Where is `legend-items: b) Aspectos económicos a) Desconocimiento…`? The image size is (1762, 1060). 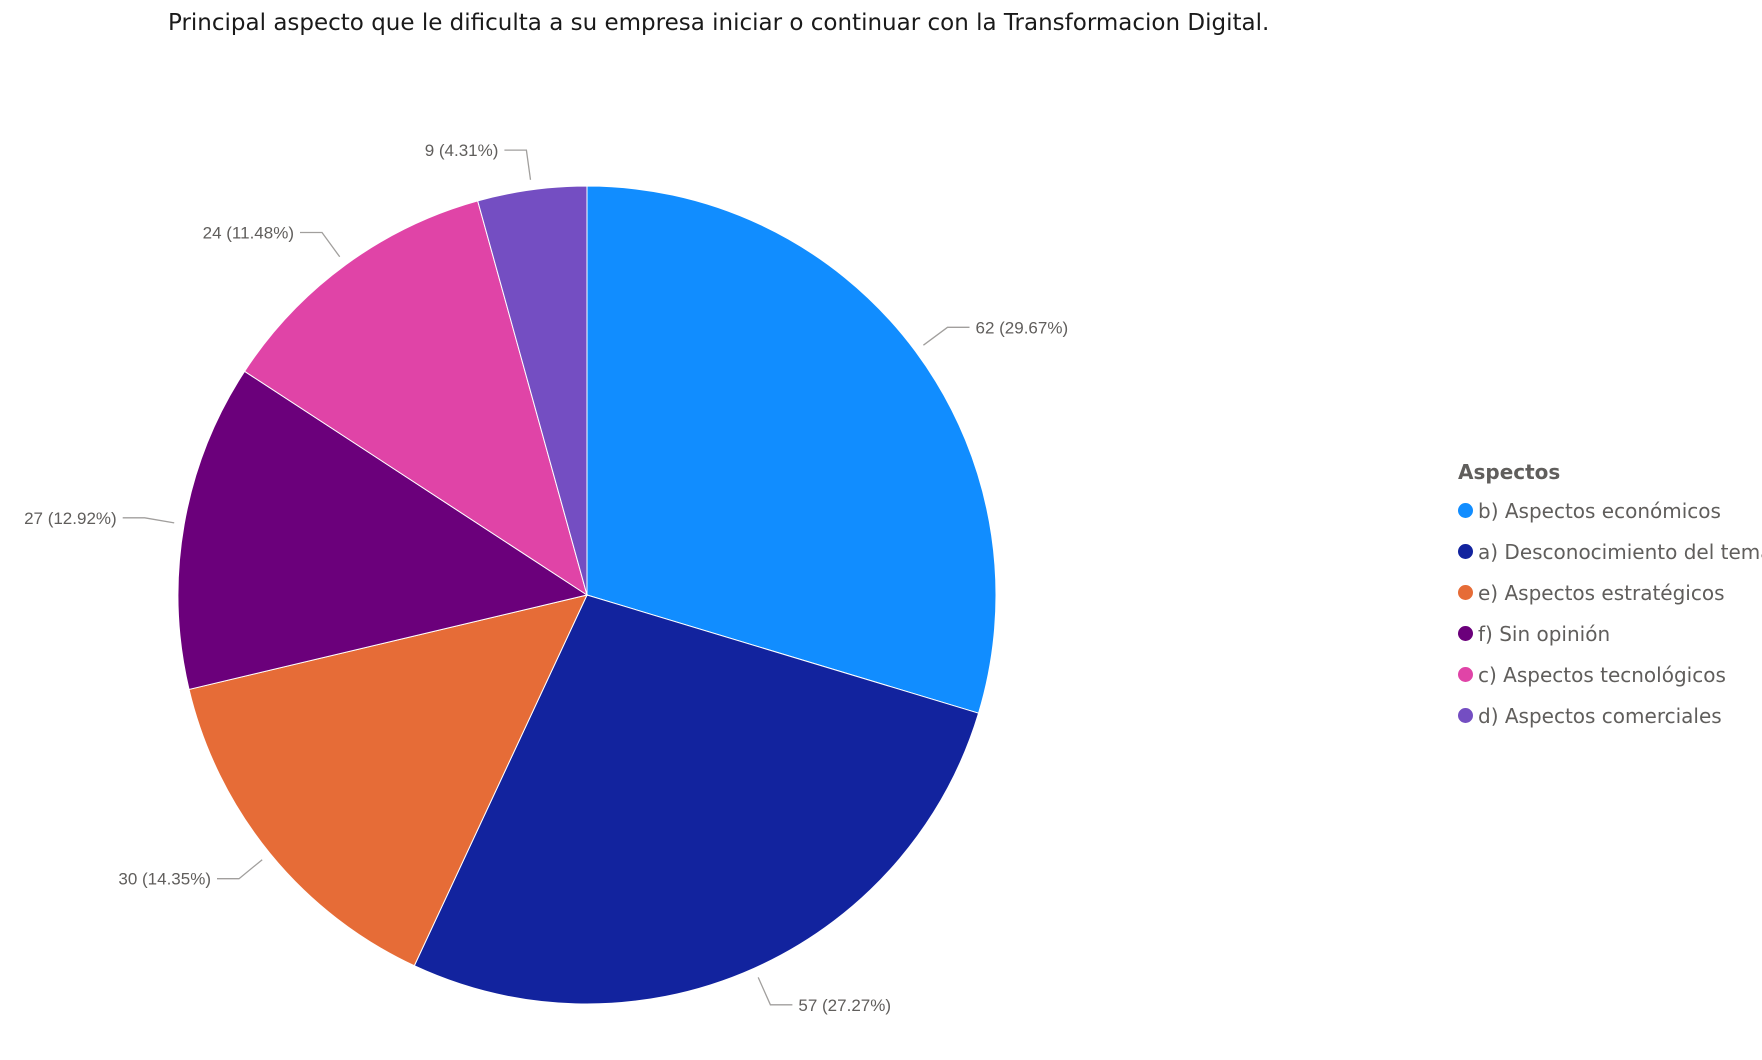
legend-items: b) Aspectos económicos a) Desconocimiento… is located at coordinates (1610, 613).